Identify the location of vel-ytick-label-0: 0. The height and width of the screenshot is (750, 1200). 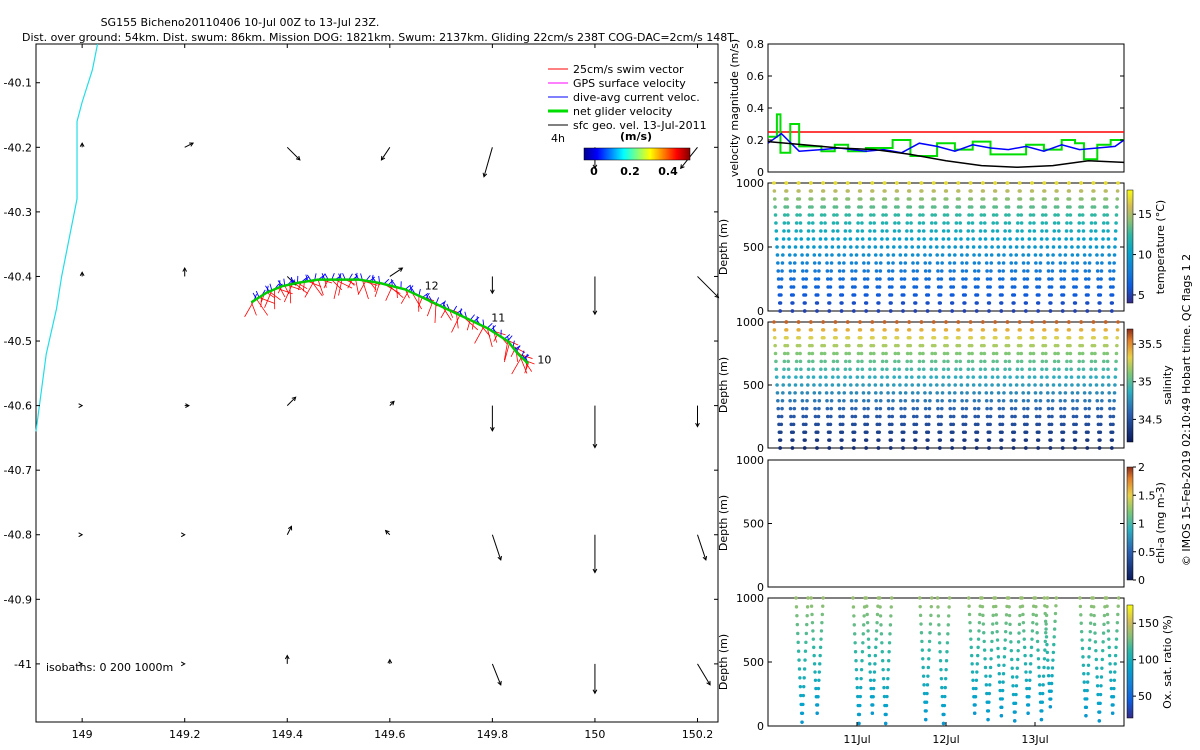
(760, 172).